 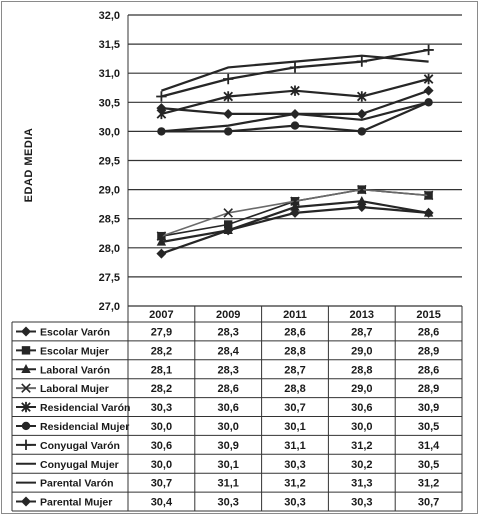 I want to click on y-tick-label: 27,5, so click(x=109, y=278).